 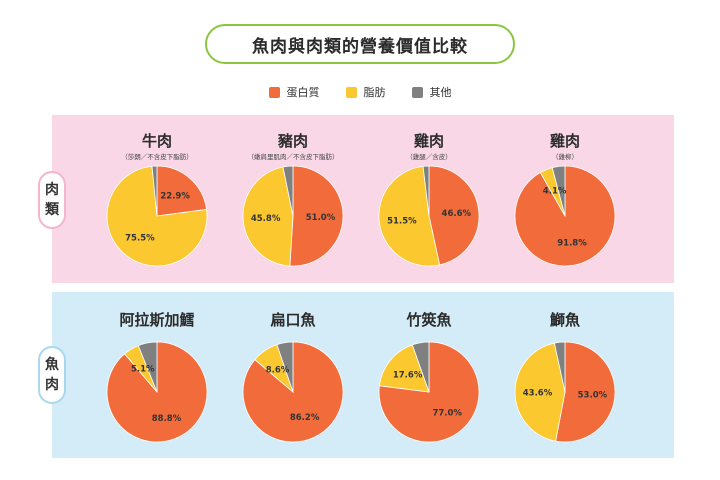 What do you see at coordinates (167, 419) in the screenshot?
I see `pie-data-label-protein: 88.8%` at bounding box center [167, 419].